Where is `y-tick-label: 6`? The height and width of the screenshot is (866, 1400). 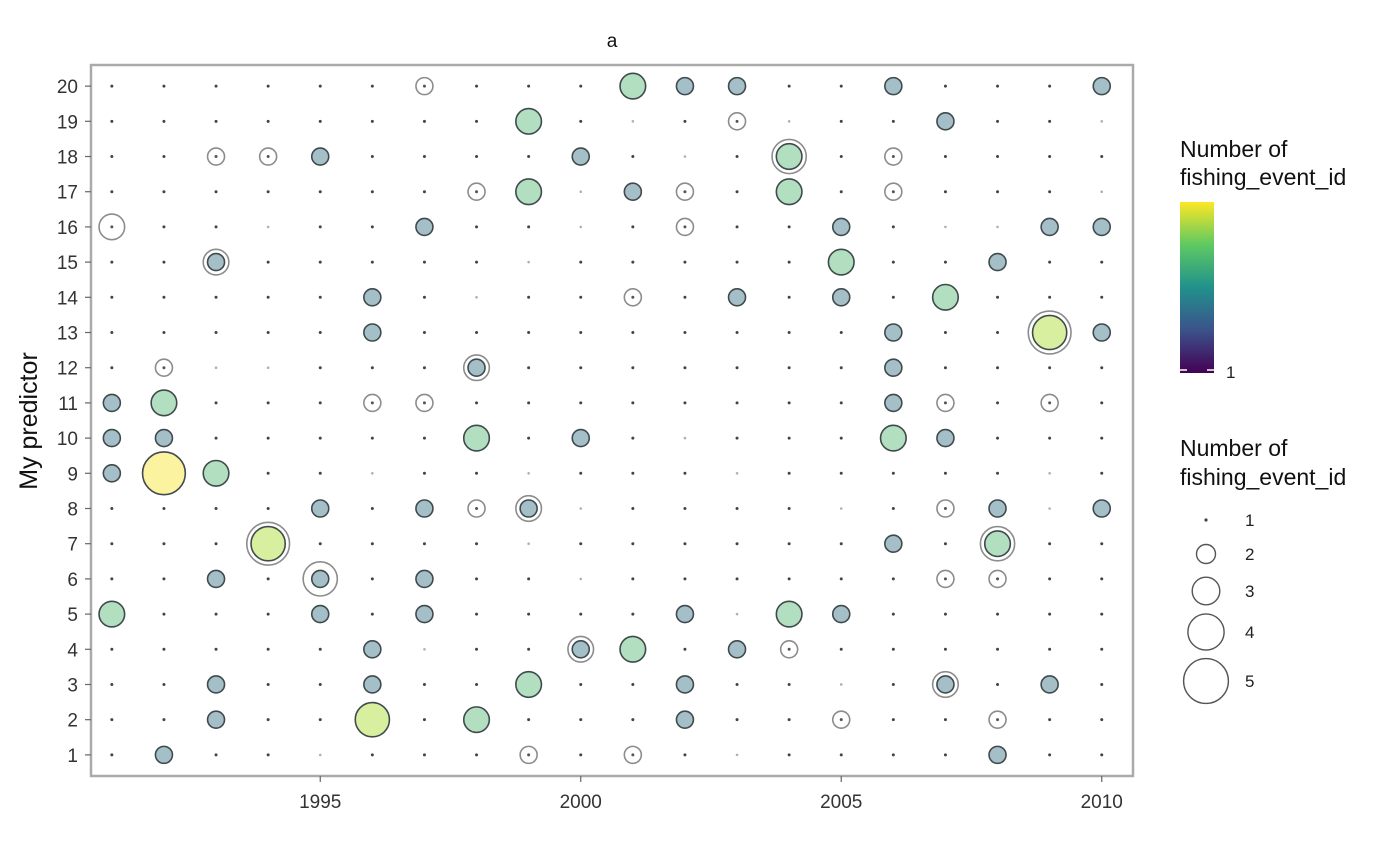 y-tick-label: 6 is located at coordinates (72, 580).